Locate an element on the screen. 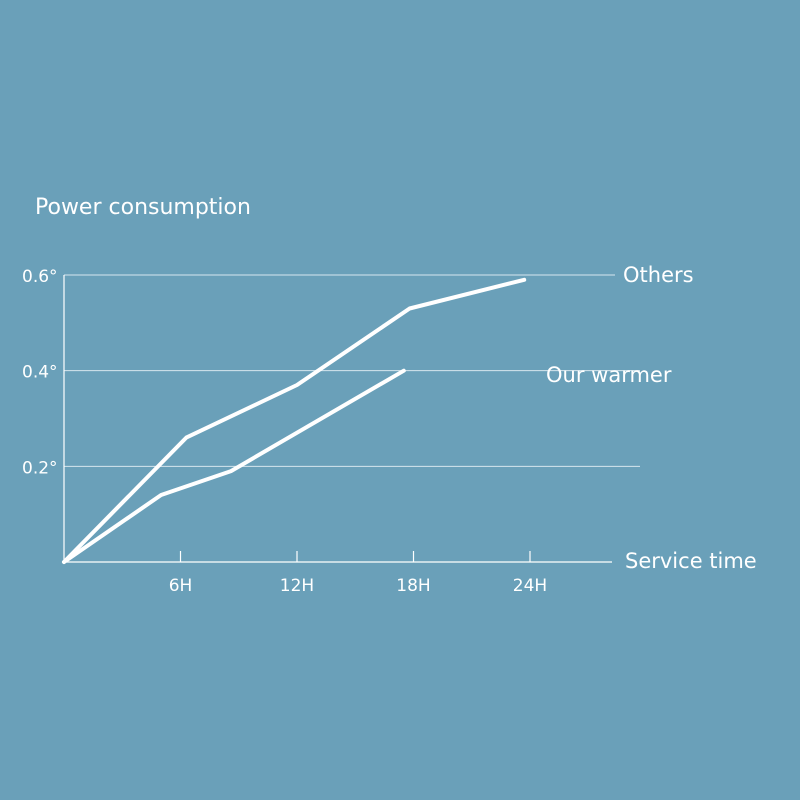 Image resolution: width=800 pixels, height=800 pixels. y-axis-label: Power consumption is located at coordinates (143, 207).